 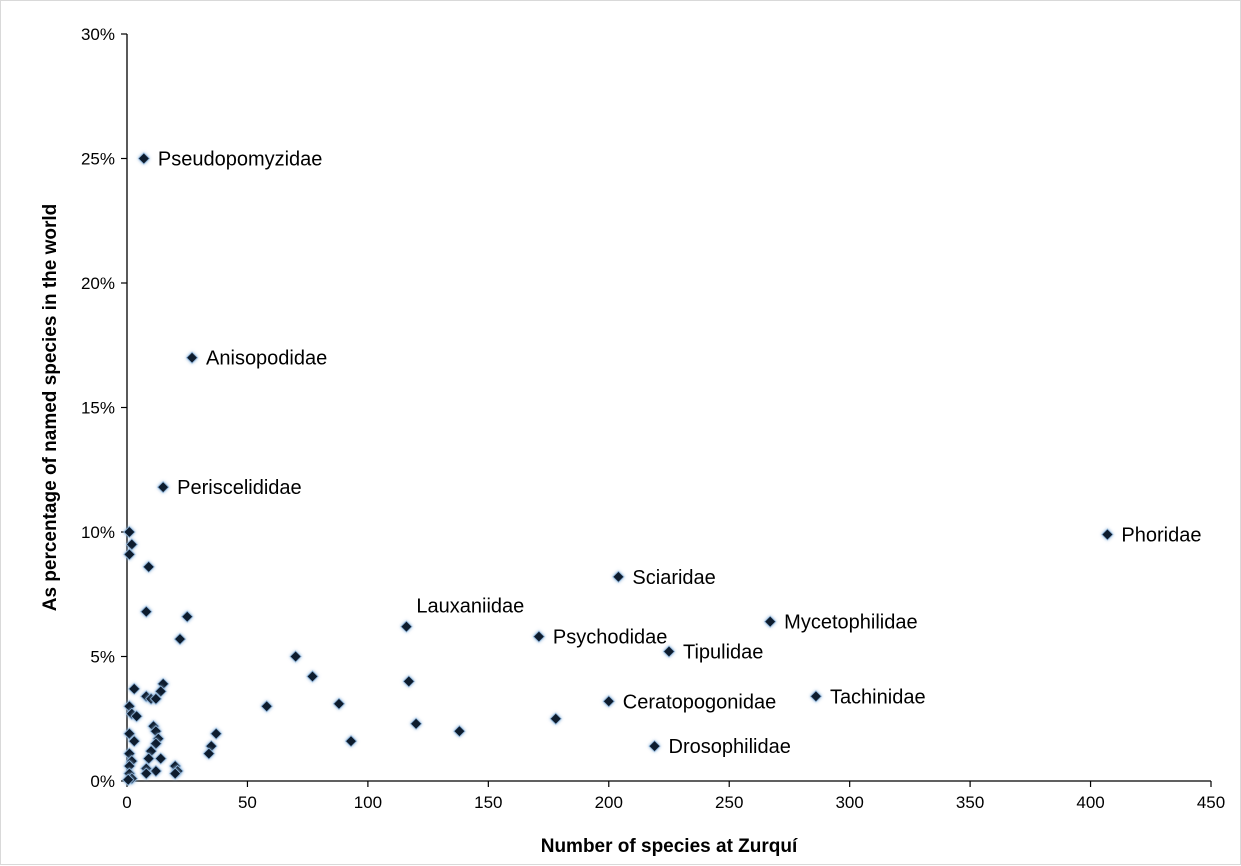 What do you see at coordinates (669, 846) in the screenshot?
I see `x-axis-title: Number of species at Zurquí` at bounding box center [669, 846].